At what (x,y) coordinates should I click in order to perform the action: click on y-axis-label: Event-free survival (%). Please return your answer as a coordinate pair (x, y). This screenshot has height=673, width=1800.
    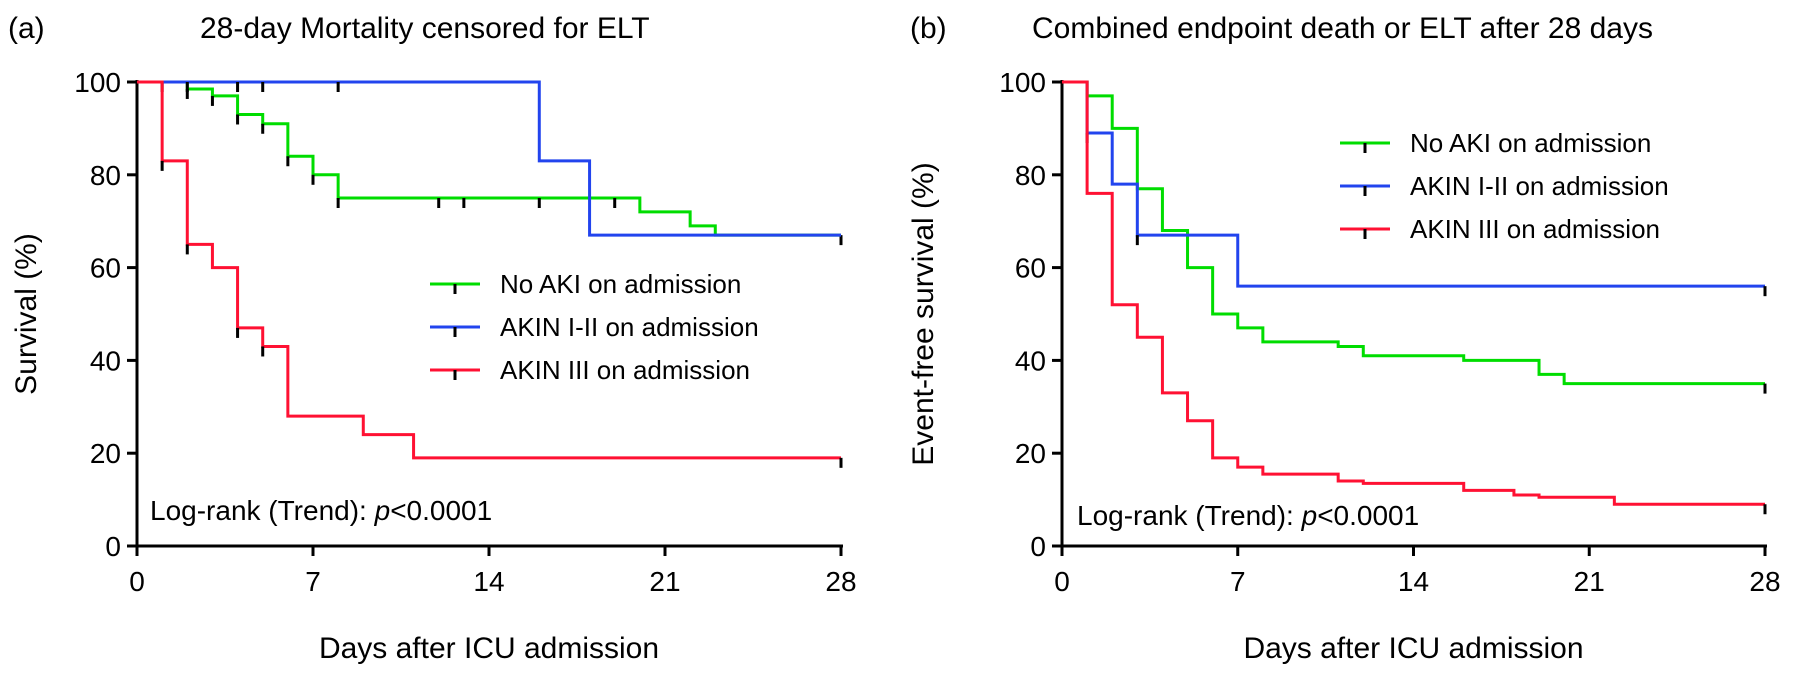
    Looking at the image, I should click on (923, 313).